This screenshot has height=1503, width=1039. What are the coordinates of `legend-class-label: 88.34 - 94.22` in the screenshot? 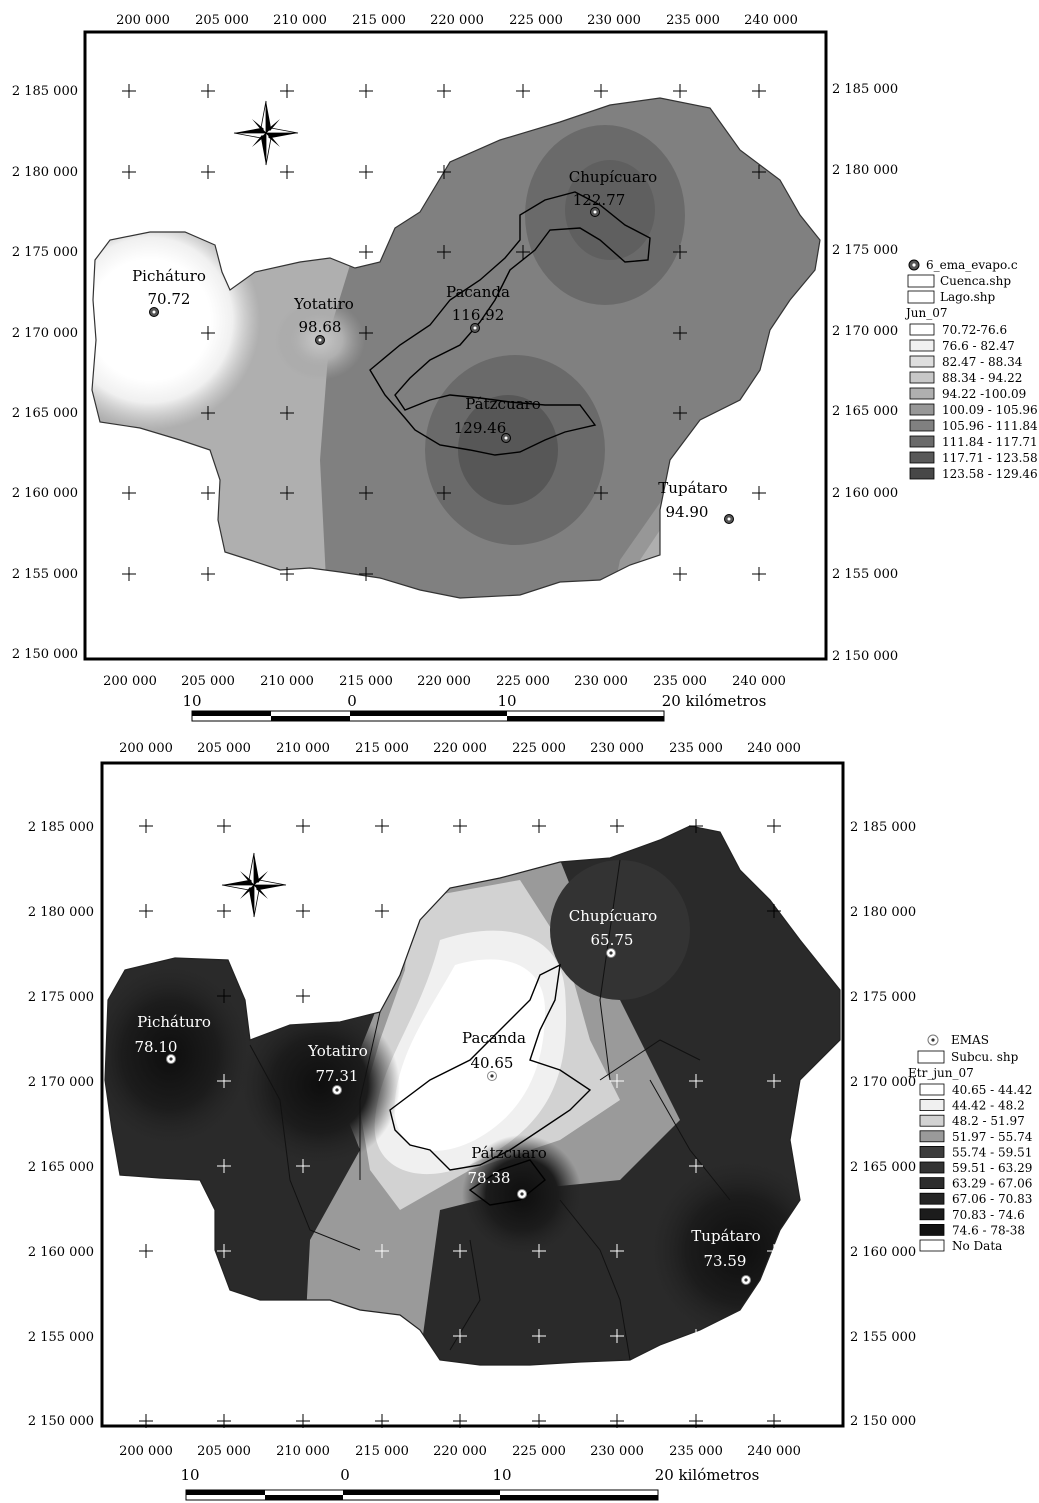 It's located at (982, 378).